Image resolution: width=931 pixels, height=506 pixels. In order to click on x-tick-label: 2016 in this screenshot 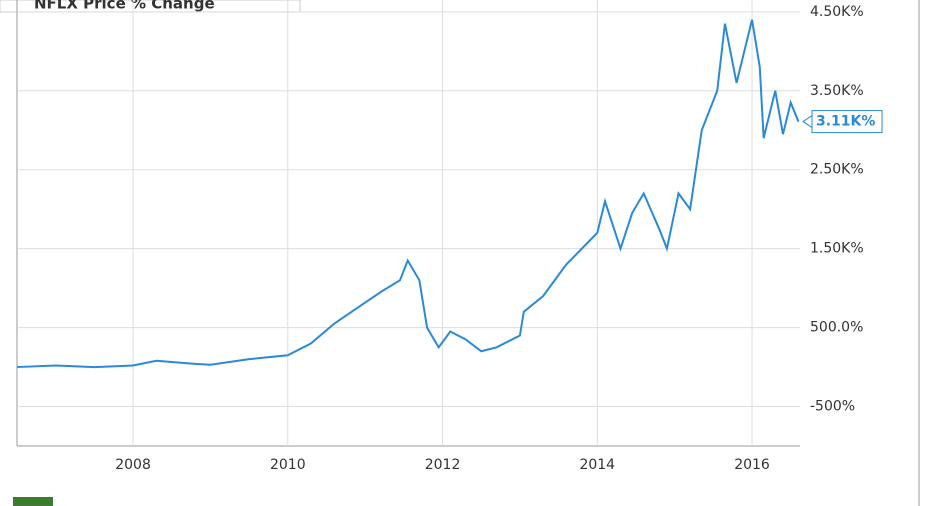, I will do `click(752, 465)`.